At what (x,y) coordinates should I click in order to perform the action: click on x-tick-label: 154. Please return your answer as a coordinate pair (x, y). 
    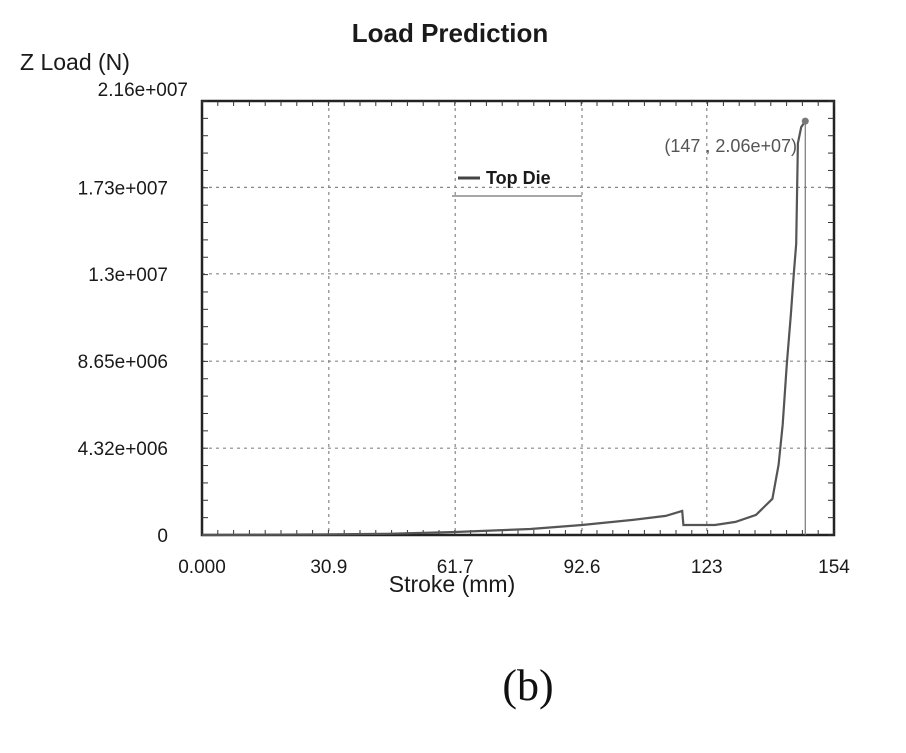
    Looking at the image, I should click on (834, 567).